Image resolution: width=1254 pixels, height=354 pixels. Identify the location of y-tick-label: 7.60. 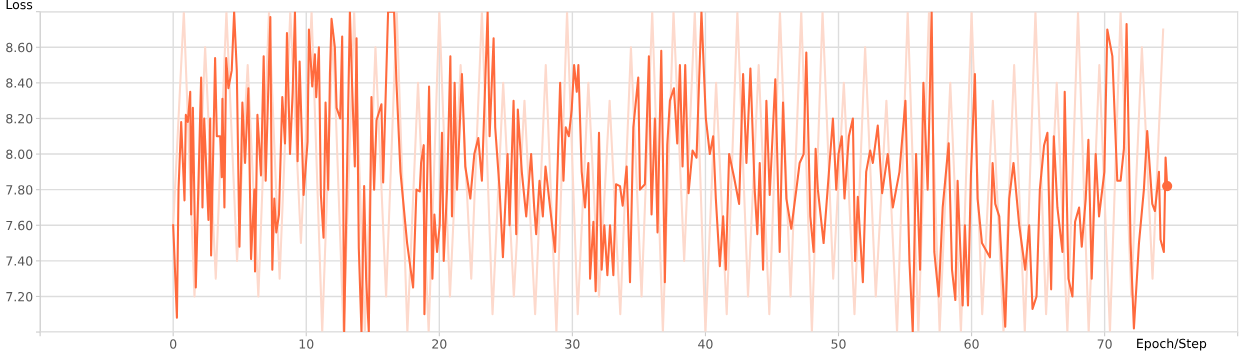
(19, 225).